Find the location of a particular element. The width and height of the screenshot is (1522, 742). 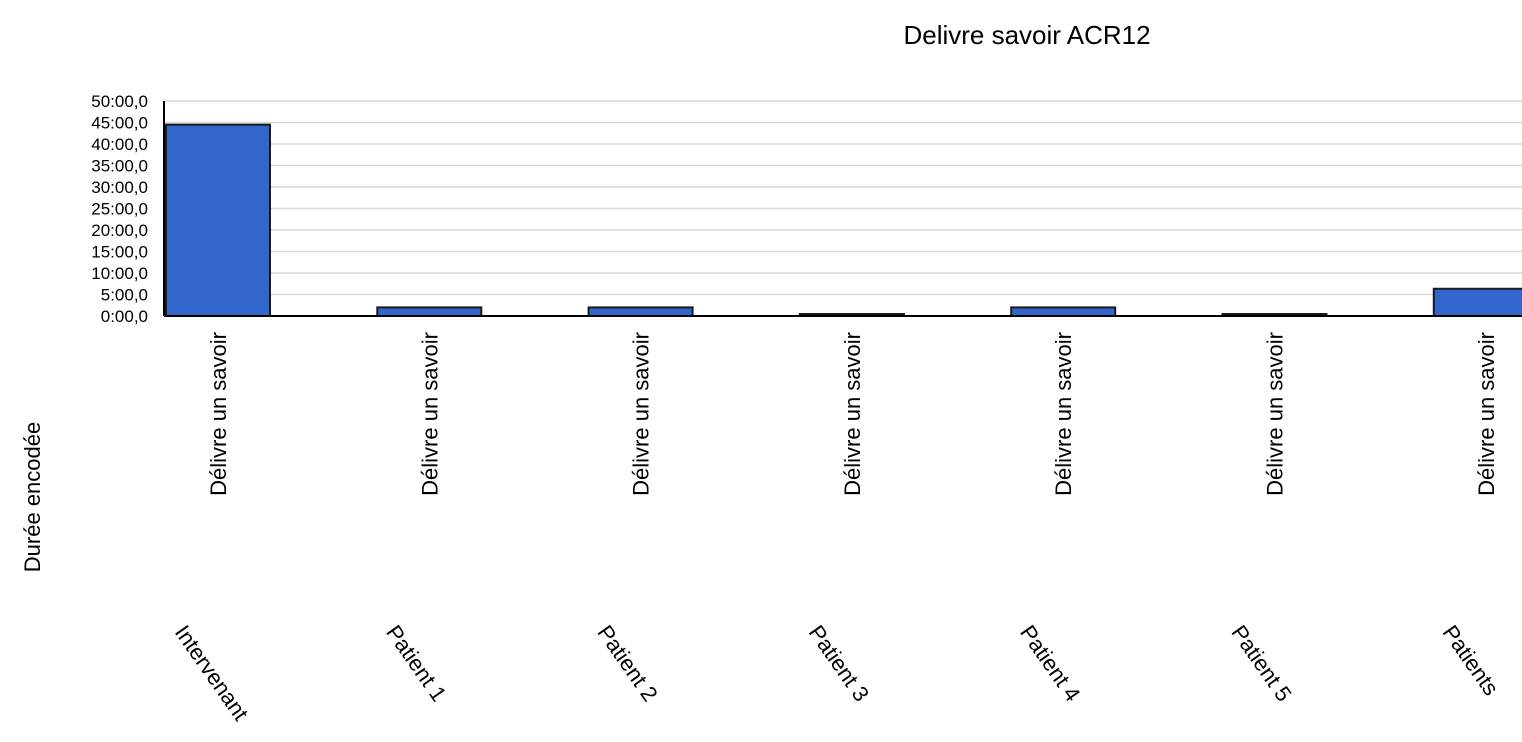

chart-title: Delivre savoir ACR12 is located at coordinates (1026, 35).